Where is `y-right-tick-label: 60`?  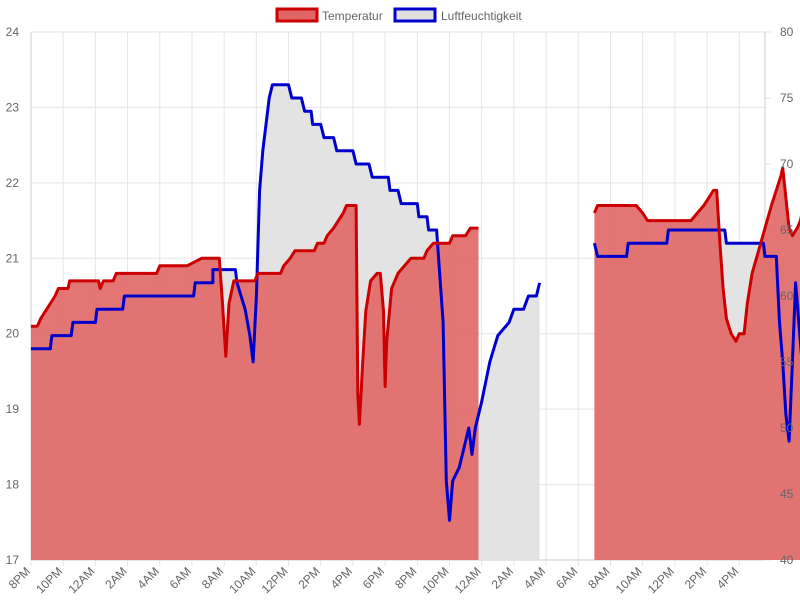
y-right-tick-label: 60 is located at coordinates (787, 296).